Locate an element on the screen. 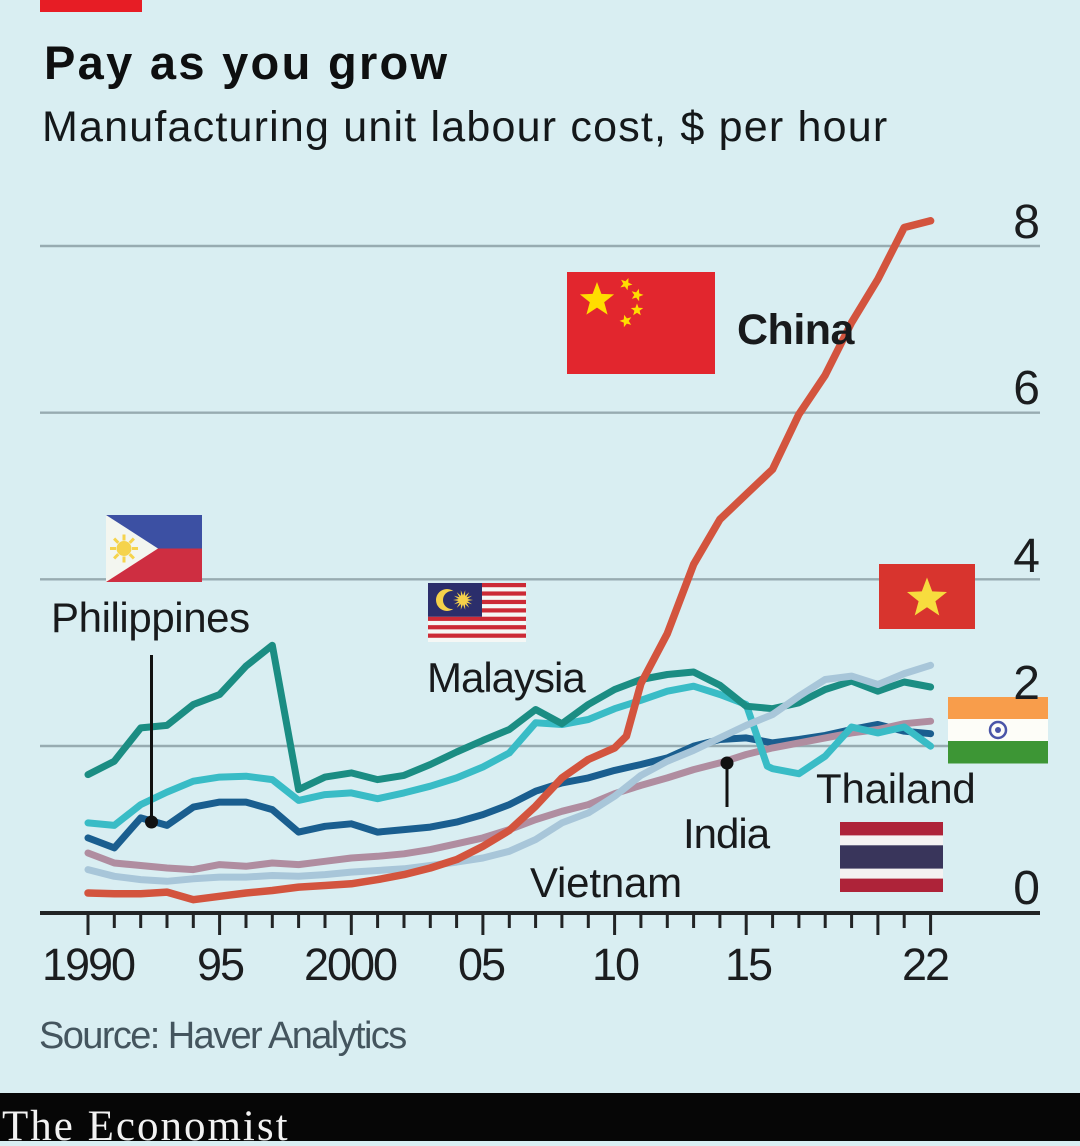 The width and height of the screenshot is (1080, 1146). svg-text: 0 is located at coordinates (1026, 888).